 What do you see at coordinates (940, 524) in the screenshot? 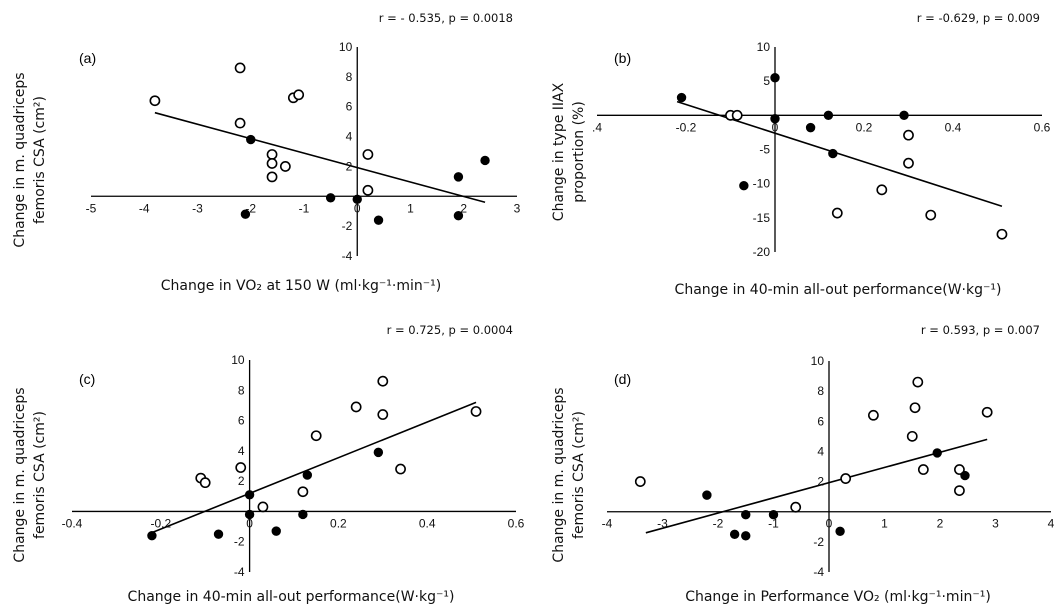
I see `x-tick-label-d: 2` at bounding box center [940, 524].